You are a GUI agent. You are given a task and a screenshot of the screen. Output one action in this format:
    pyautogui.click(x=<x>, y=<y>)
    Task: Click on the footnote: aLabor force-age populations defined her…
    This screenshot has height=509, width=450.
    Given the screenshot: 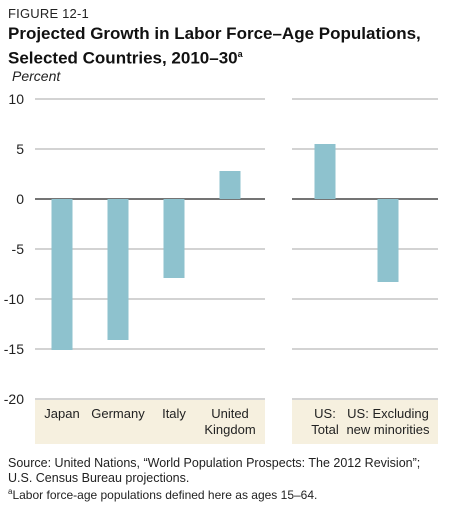 What is the action you would take?
    pyautogui.click(x=228, y=494)
    